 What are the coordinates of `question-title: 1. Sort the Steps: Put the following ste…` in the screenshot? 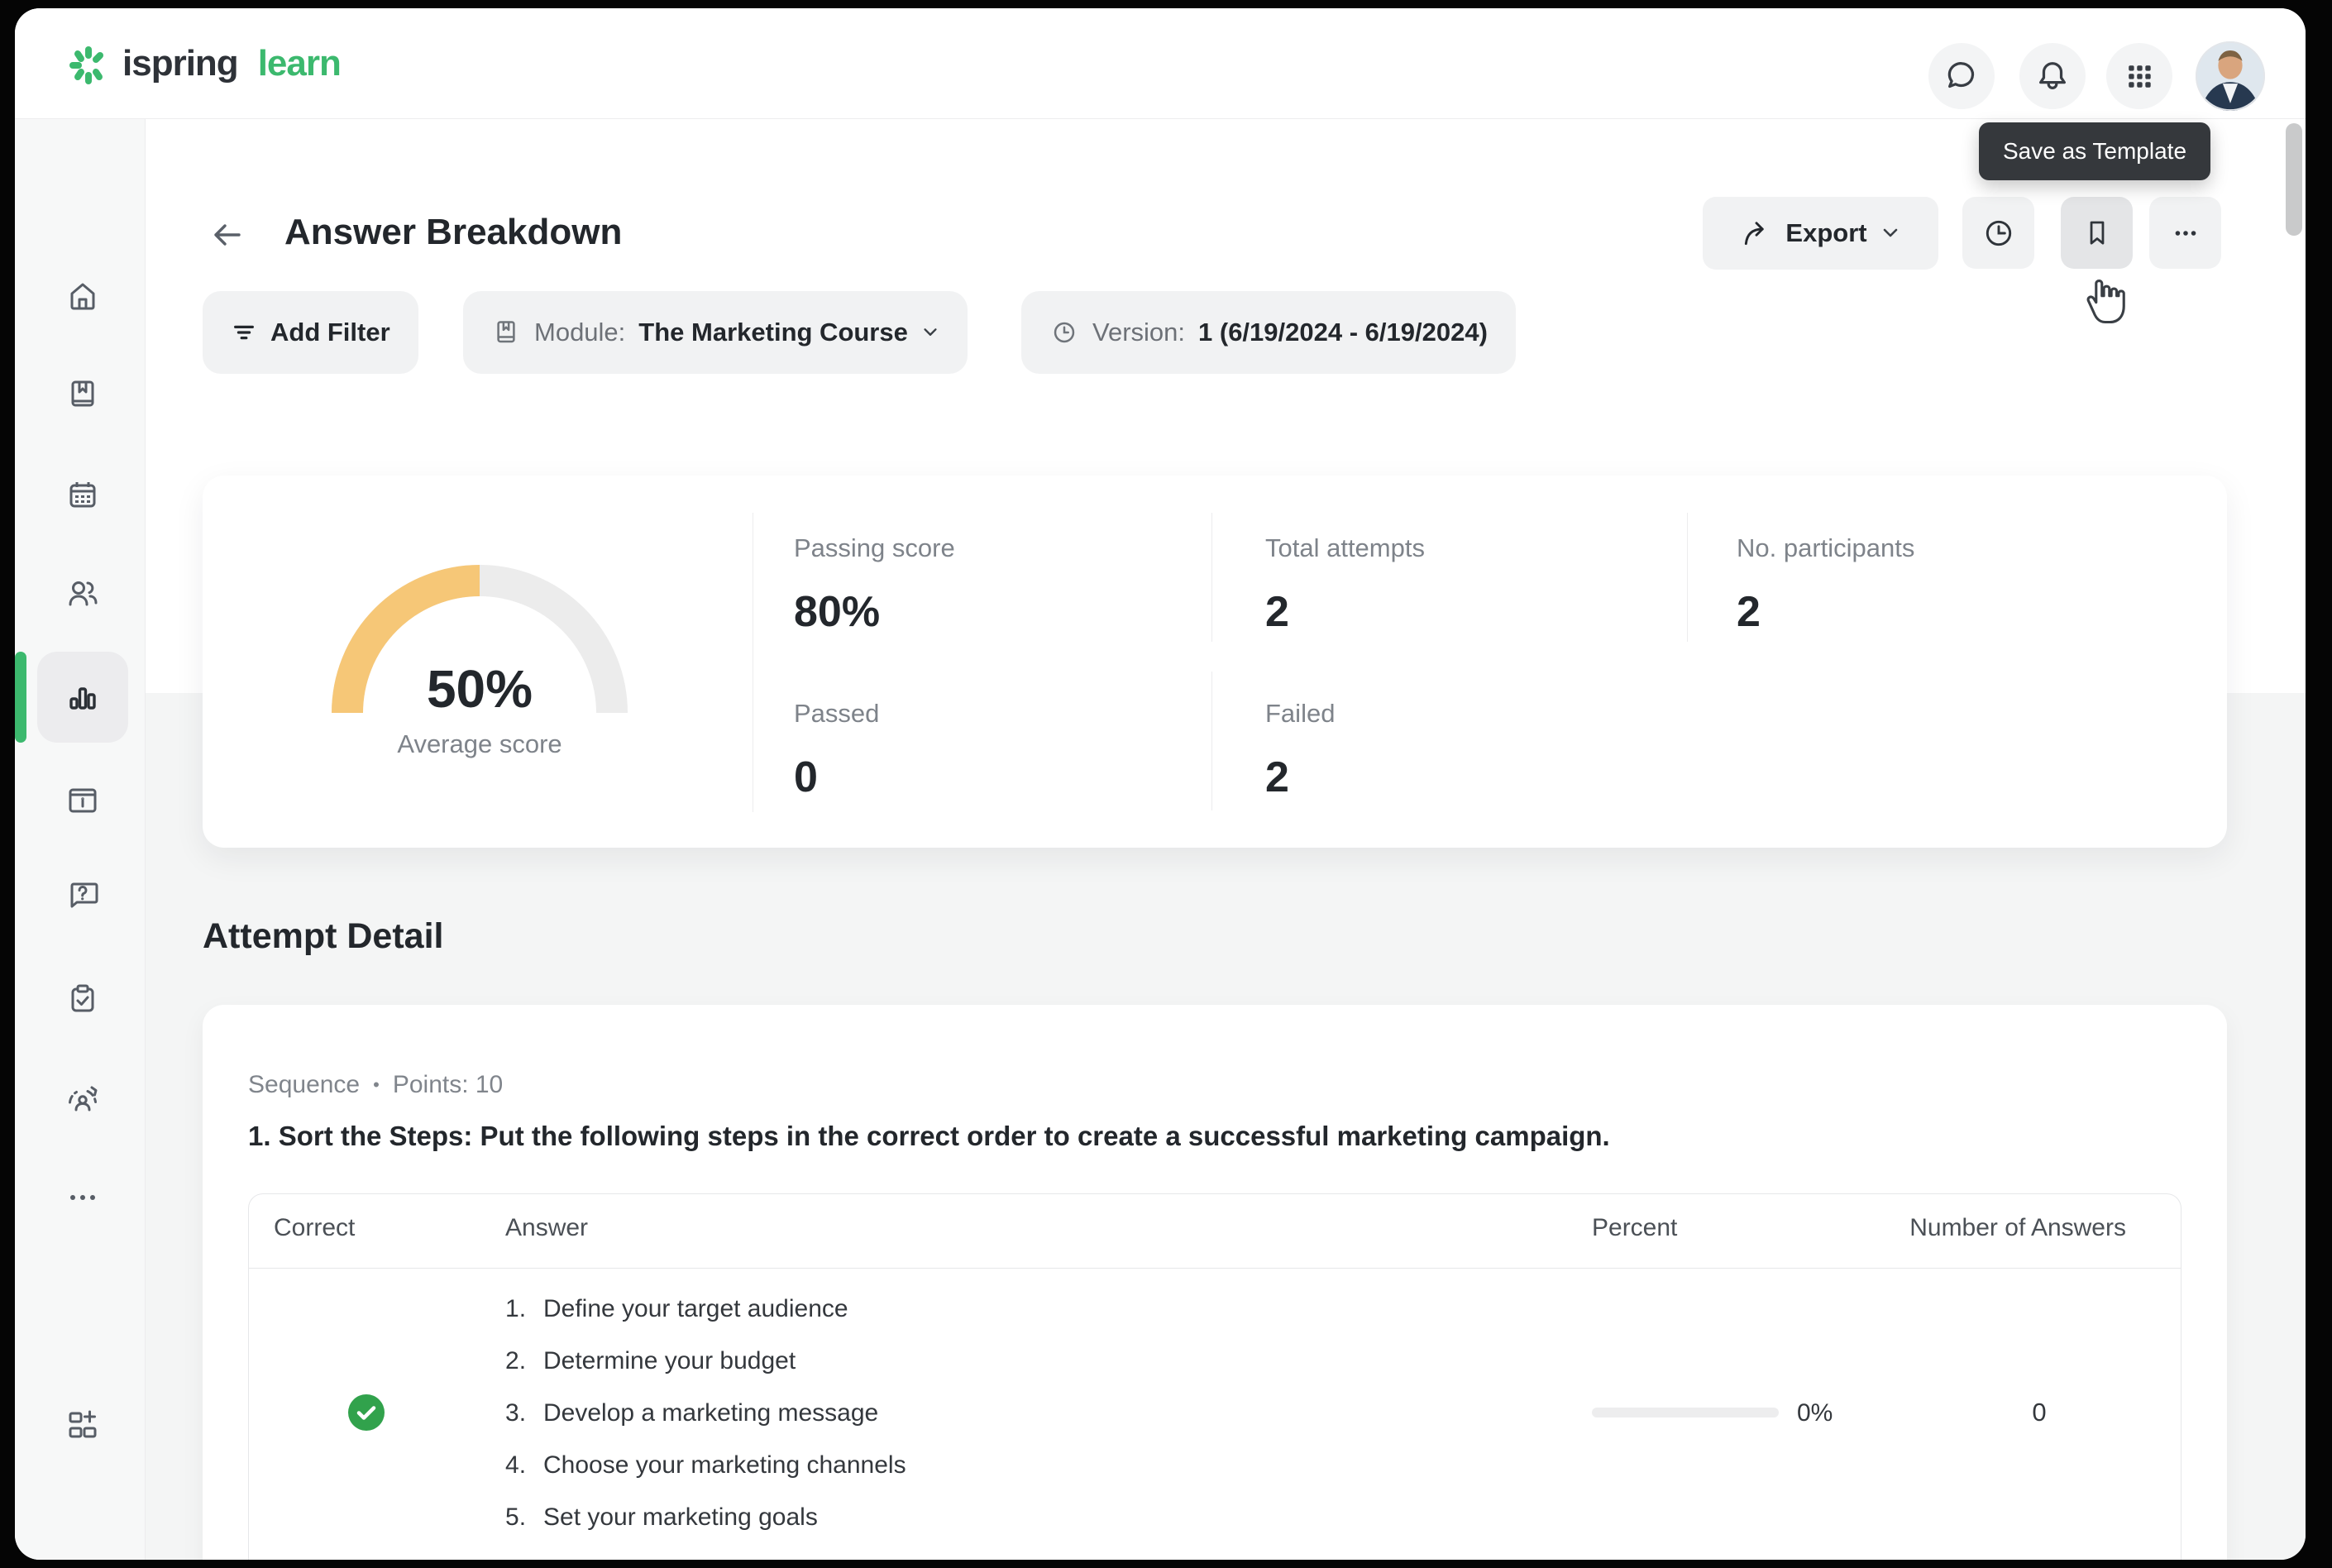 It's located at (929, 1136).